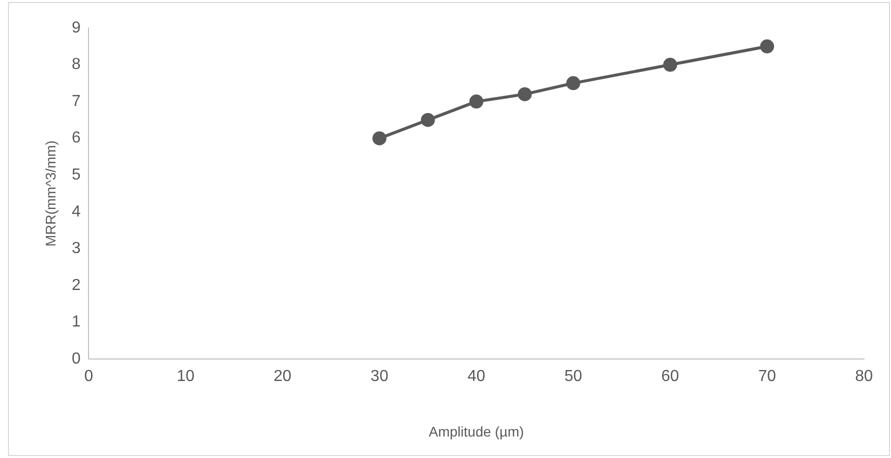 Image resolution: width=891 pixels, height=458 pixels. Describe the element at coordinates (476, 431) in the screenshot. I see `x-axis-title: Amplitude (µm)` at that location.